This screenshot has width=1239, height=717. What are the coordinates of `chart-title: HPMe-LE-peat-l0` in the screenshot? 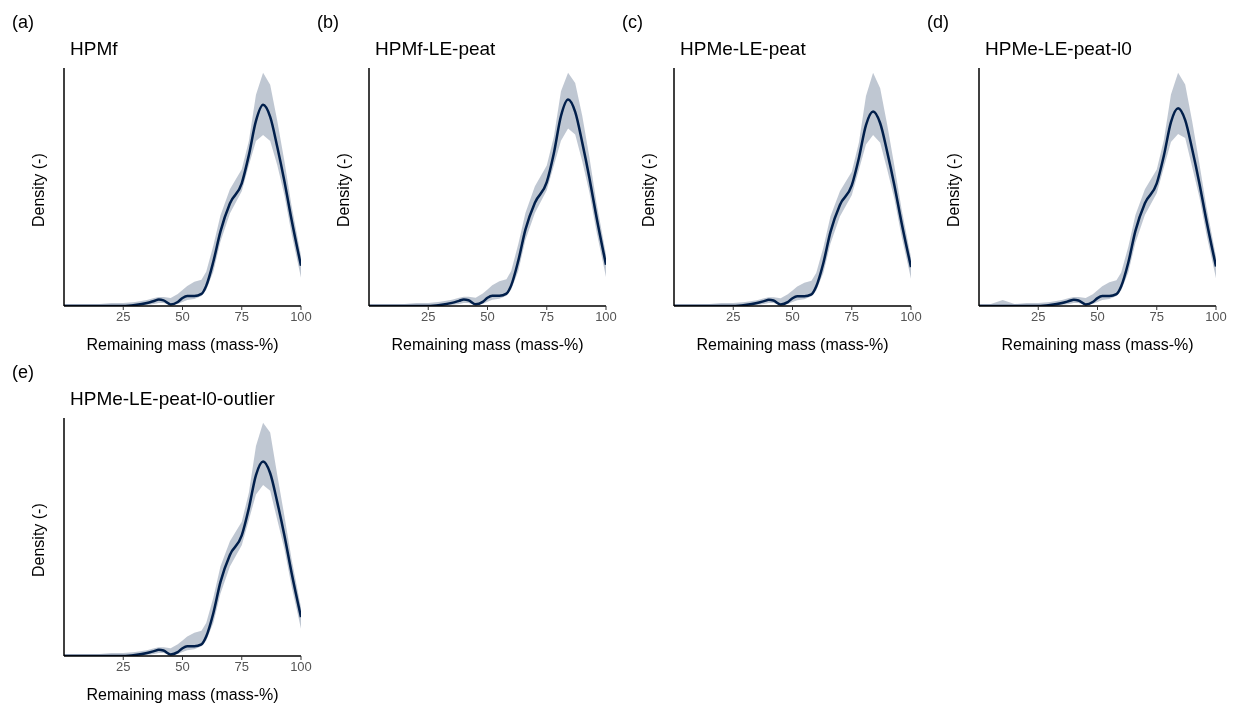 It's located at (1058, 49).